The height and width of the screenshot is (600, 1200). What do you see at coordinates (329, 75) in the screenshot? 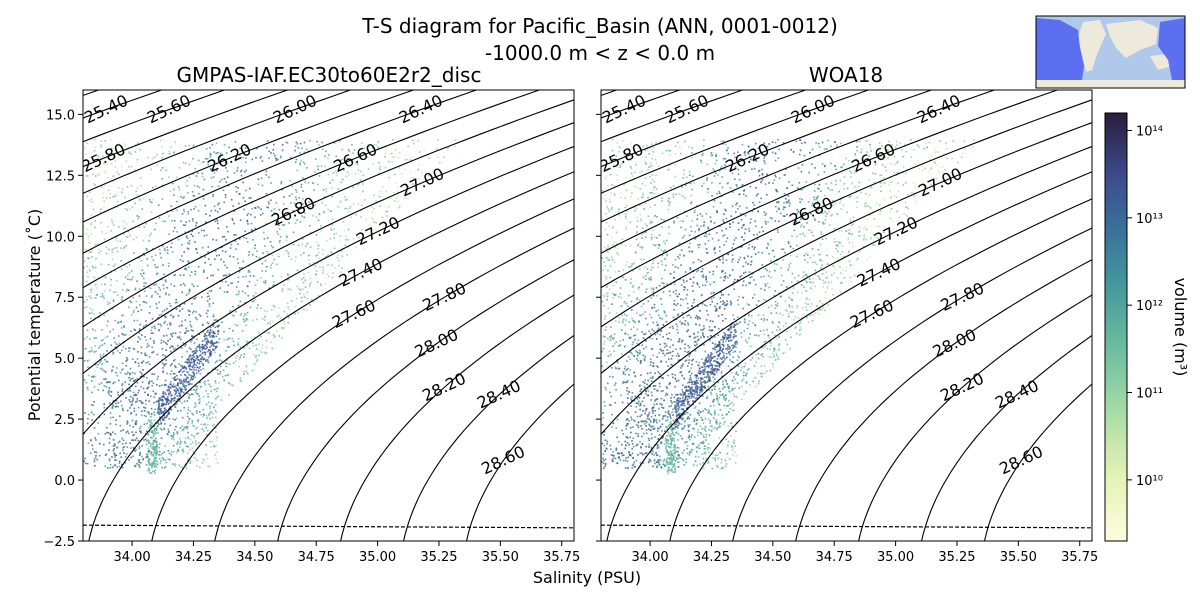
I see `left-panel-title: GMPAS-IAF.EC30to60E2r2_disc` at bounding box center [329, 75].